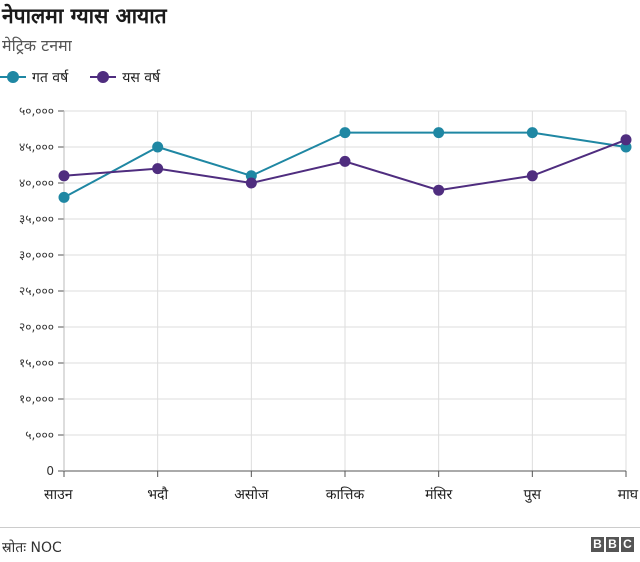 This screenshot has height=562, width=640. I want to click on y-tick-label: ५०,०००, so click(36, 111).